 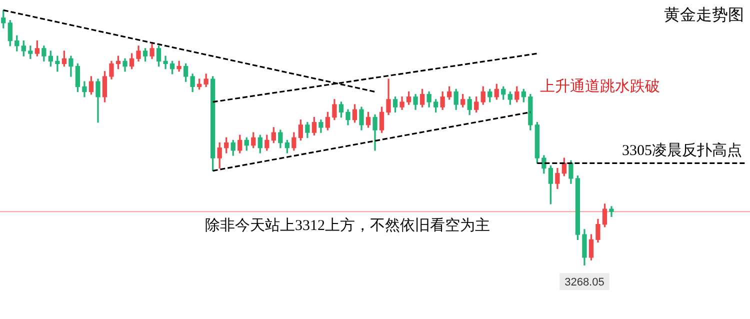 What do you see at coordinates (347, 225) in the screenshot?
I see `annotation: 除非今天站上3312上方，不然依旧看空为主` at bounding box center [347, 225].